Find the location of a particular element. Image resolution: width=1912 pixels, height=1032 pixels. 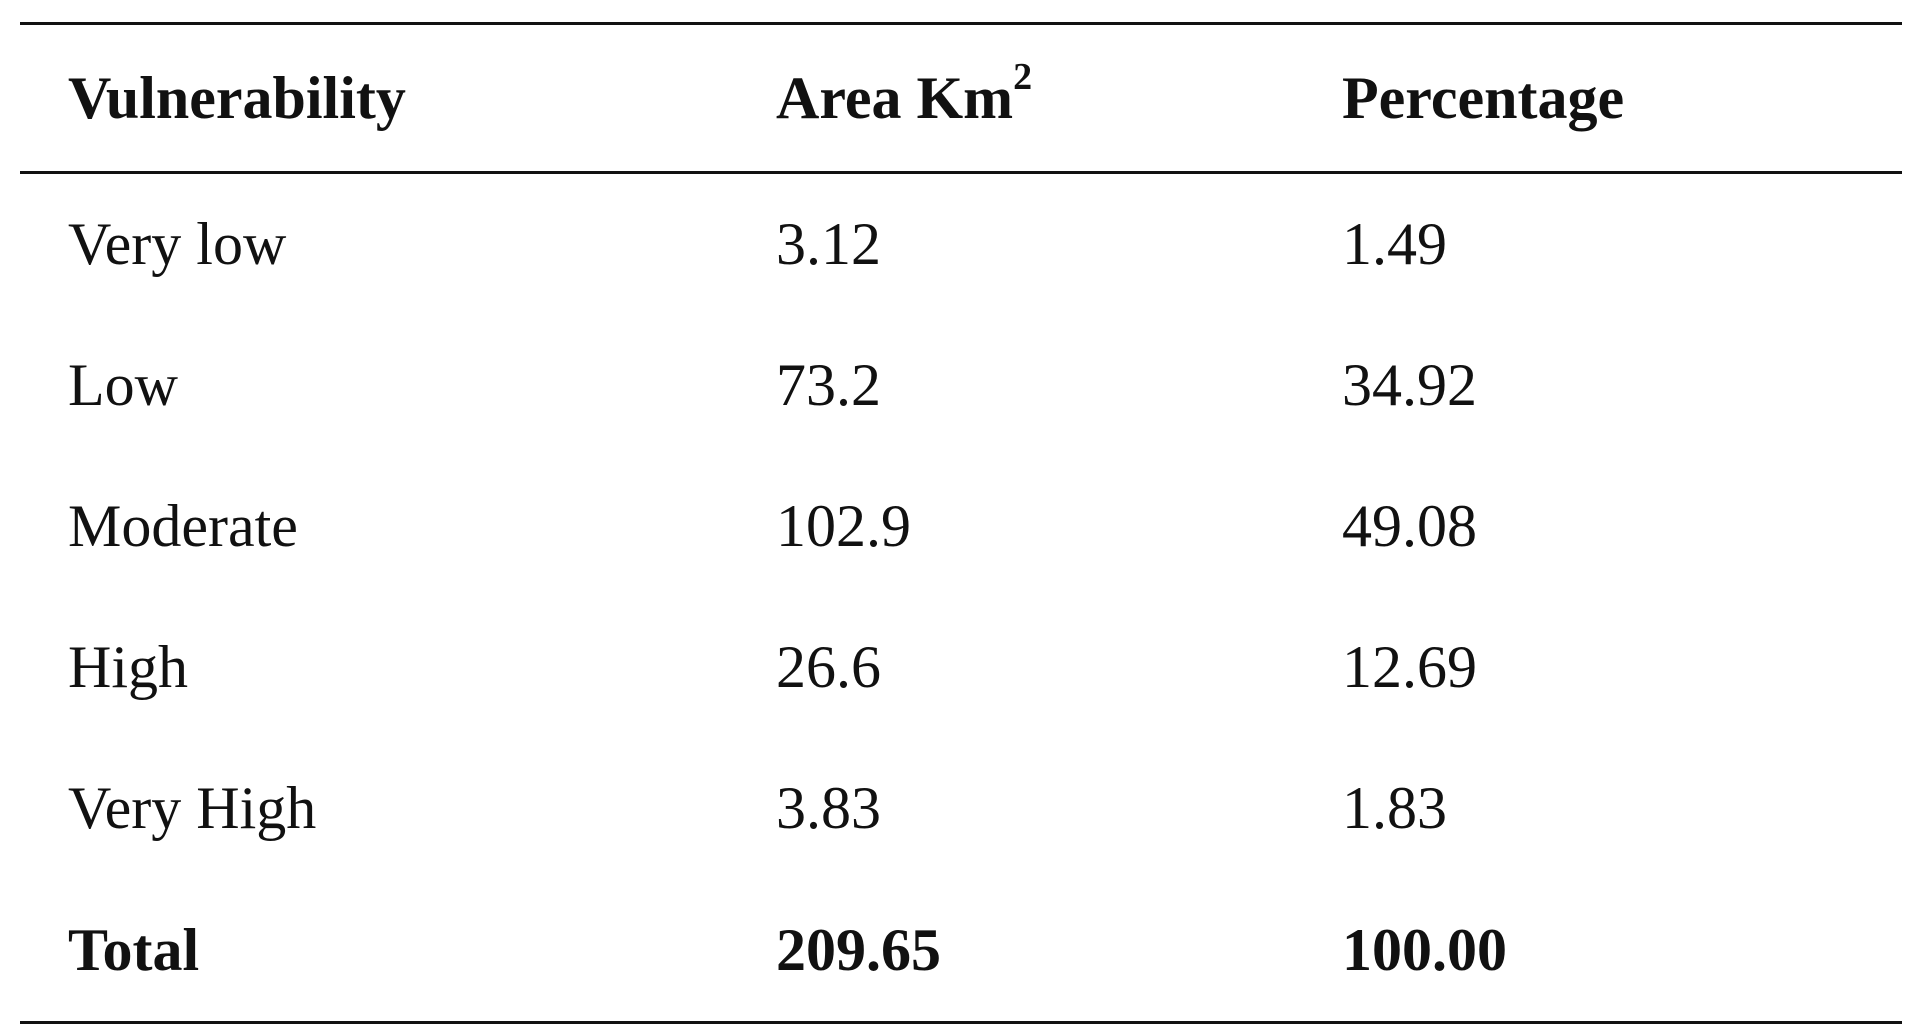

cell-percentage: 1.83 is located at coordinates (1394, 808).